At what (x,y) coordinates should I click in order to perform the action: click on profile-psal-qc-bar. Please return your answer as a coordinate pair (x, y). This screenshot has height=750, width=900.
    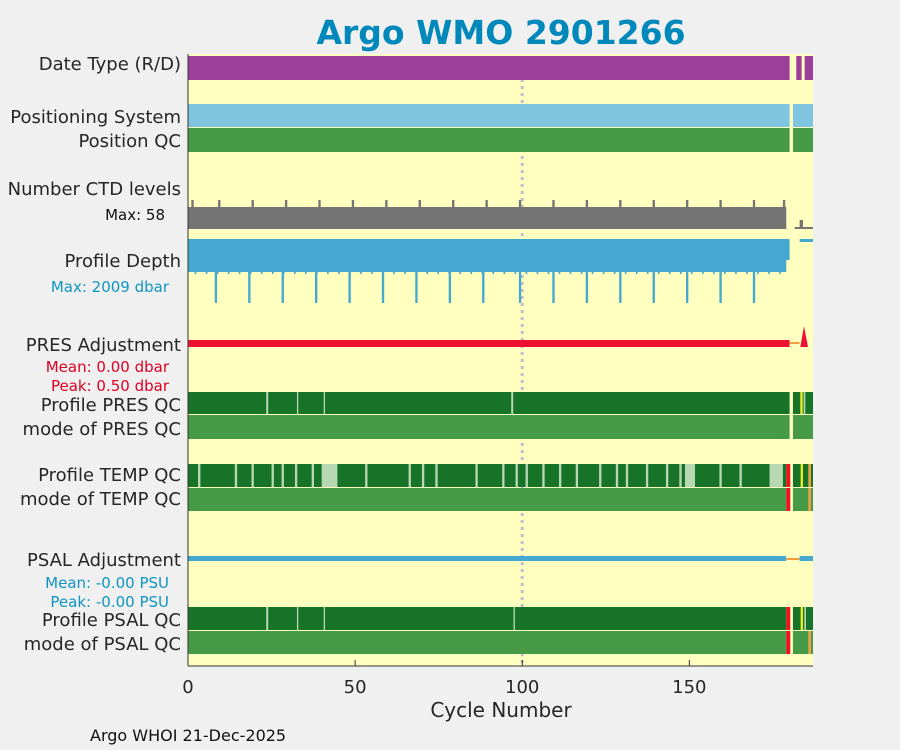
    Looking at the image, I should click on (487, 618).